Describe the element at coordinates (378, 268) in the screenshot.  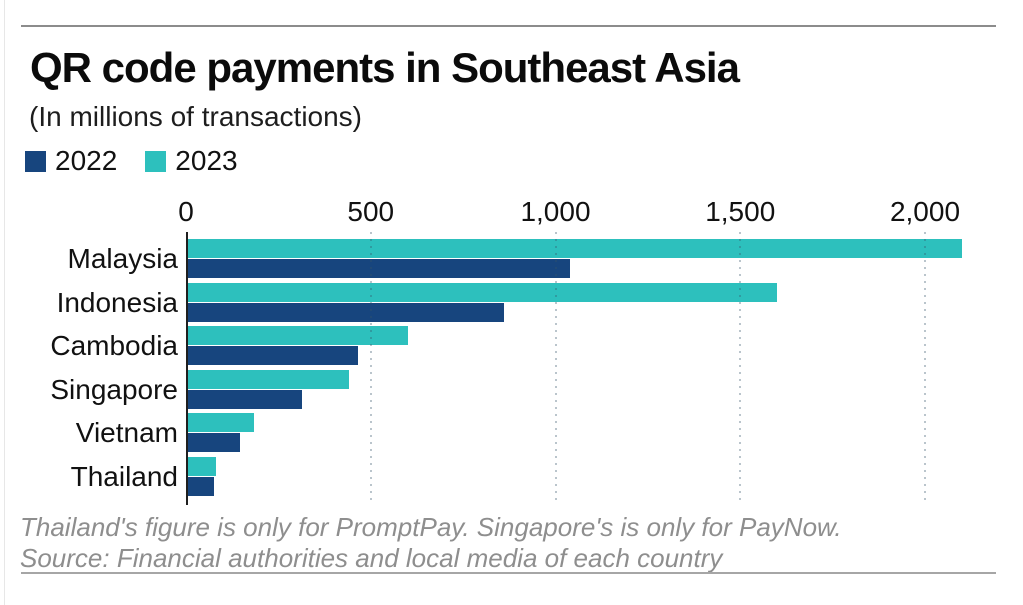
I see `bar-malaysia-2022` at that location.